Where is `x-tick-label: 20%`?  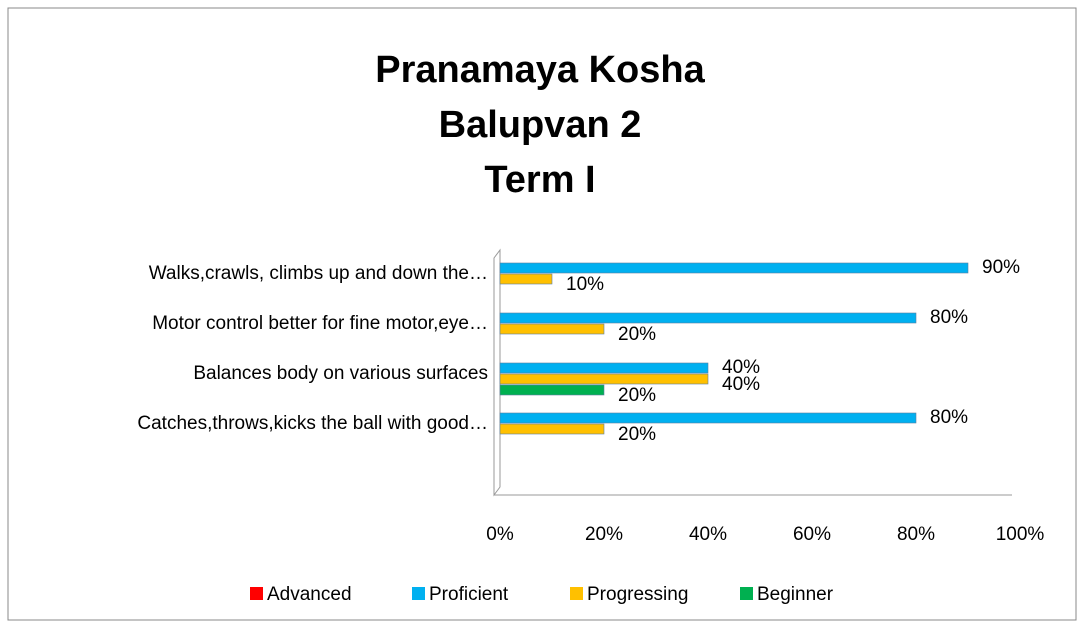 x-tick-label: 20% is located at coordinates (604, 534).